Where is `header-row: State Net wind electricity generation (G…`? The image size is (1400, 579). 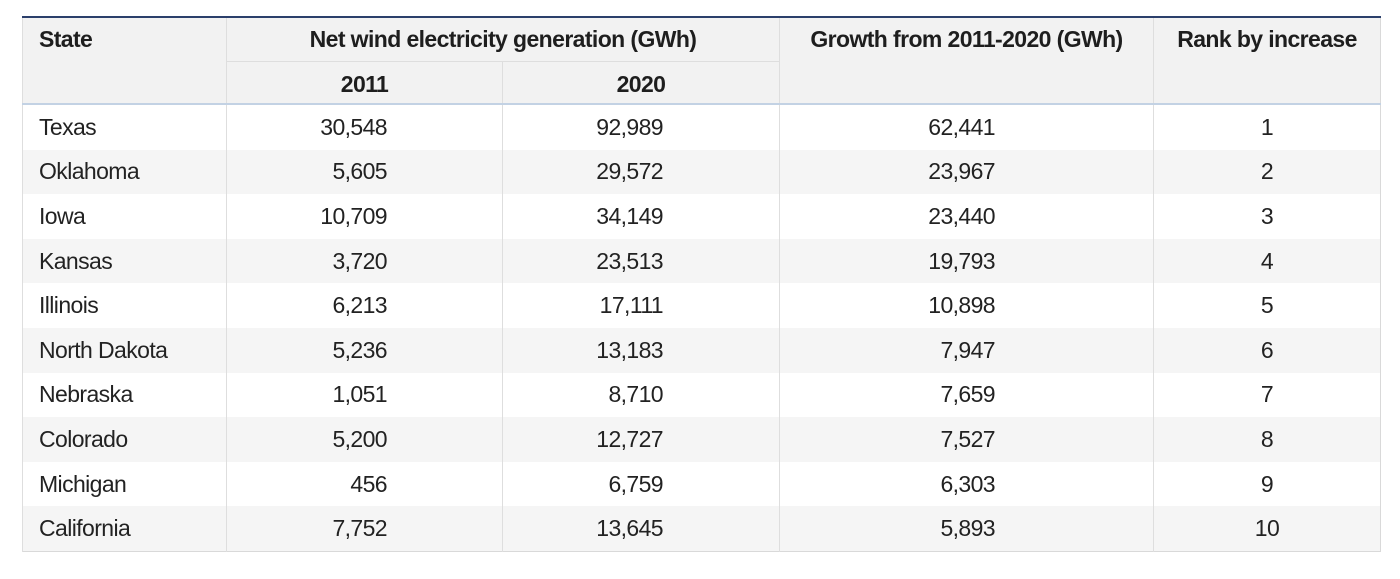
header-row: State Net wind electricity generation (G… is located at coordinates (701, 61).